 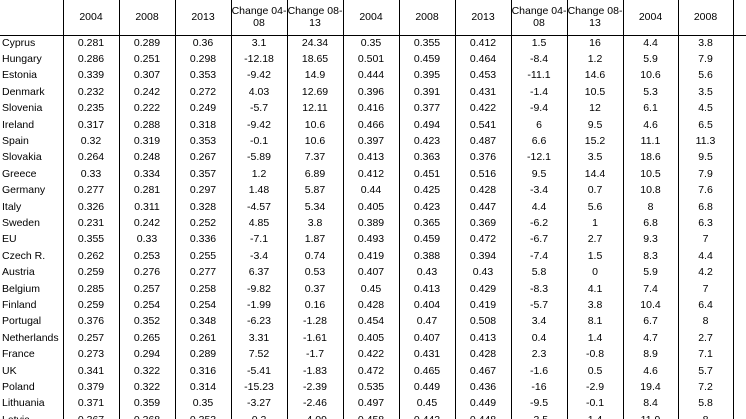 What do you see at coordinates (370, 76) in the screenshot?
I see `value-cell: 0.444` at bounding box center [370, 76].